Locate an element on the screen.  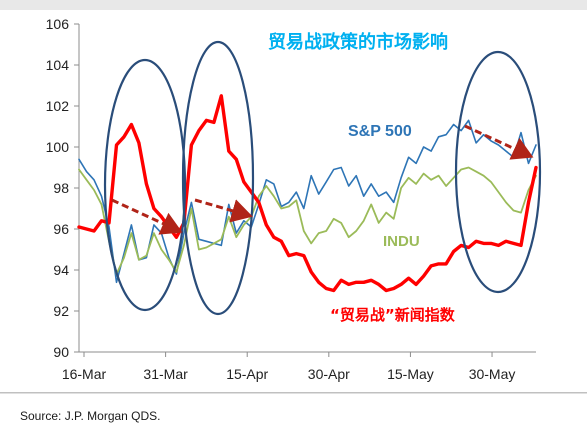
y-tick-label: 104 is located at coordinates (58, 65).